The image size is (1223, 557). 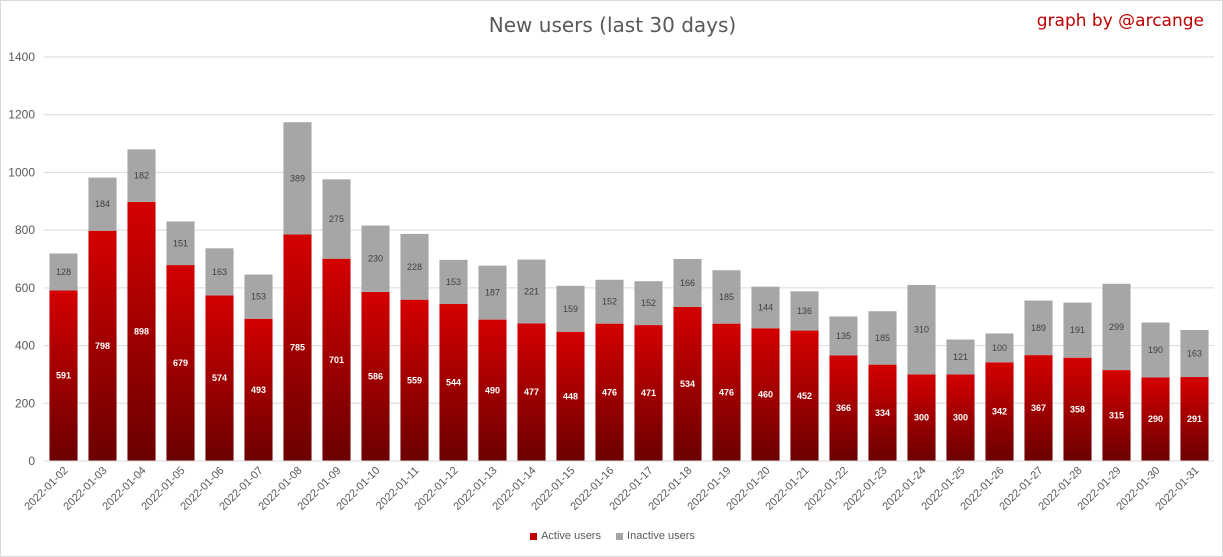 I want to click on data-label-inactive: 185, so click(x=882, y=338).